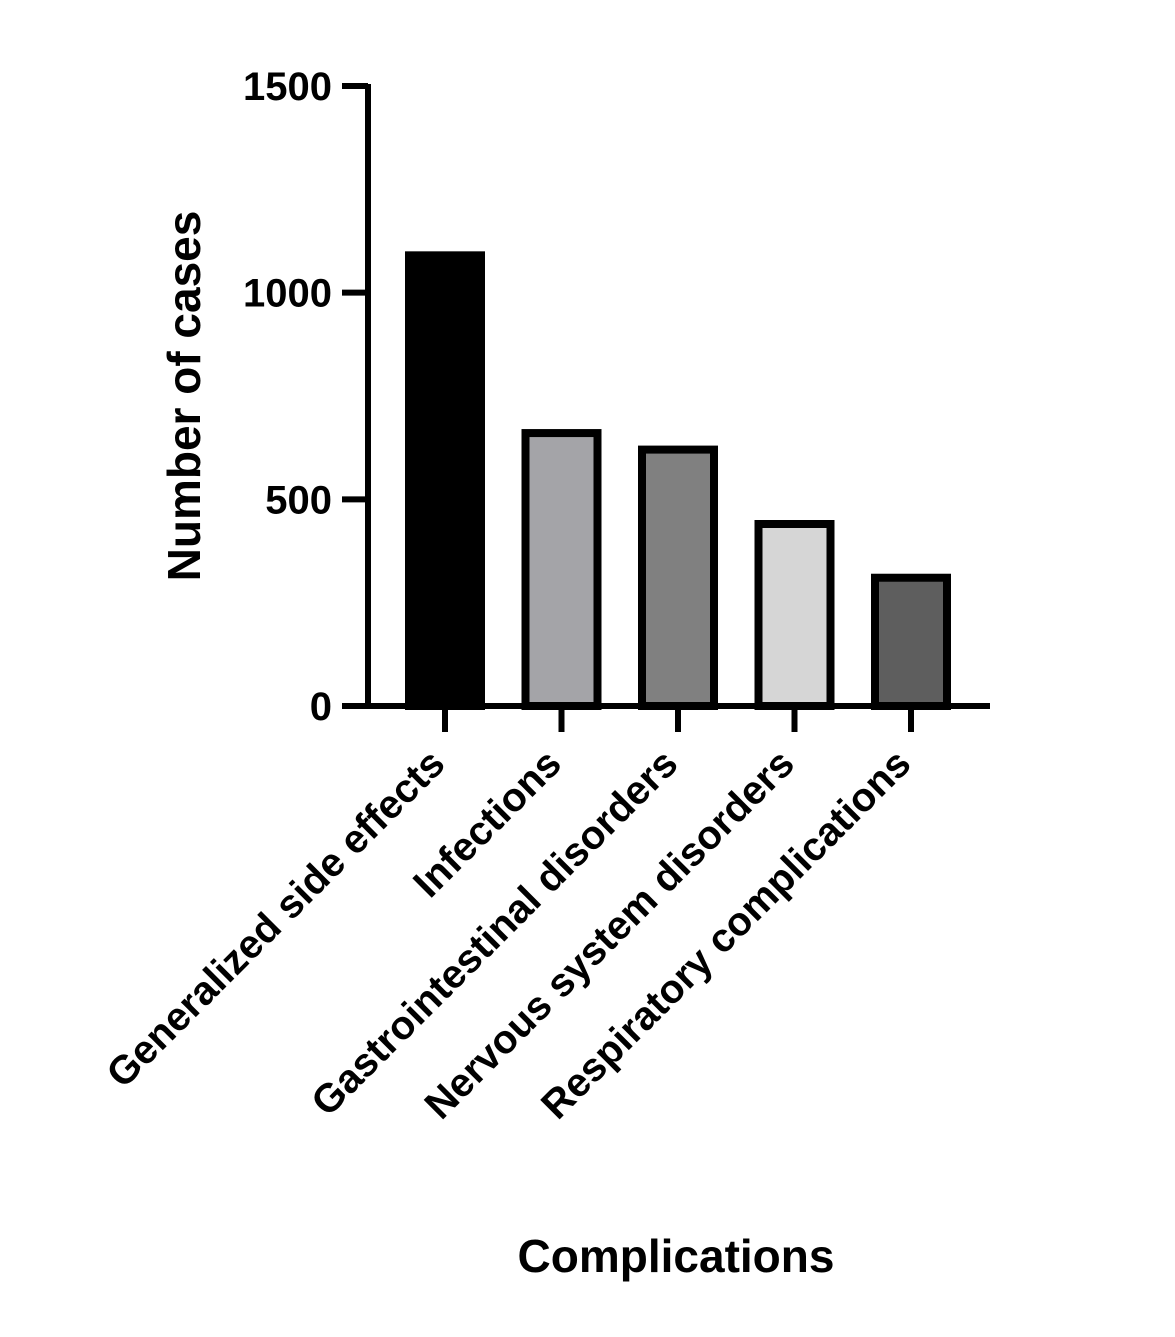 The height and width of the screenshot is (1337, 1175). Describe the element at coordinates (298, 500) in the screenshot. I see `y-tick-label-2: 500` at that location.